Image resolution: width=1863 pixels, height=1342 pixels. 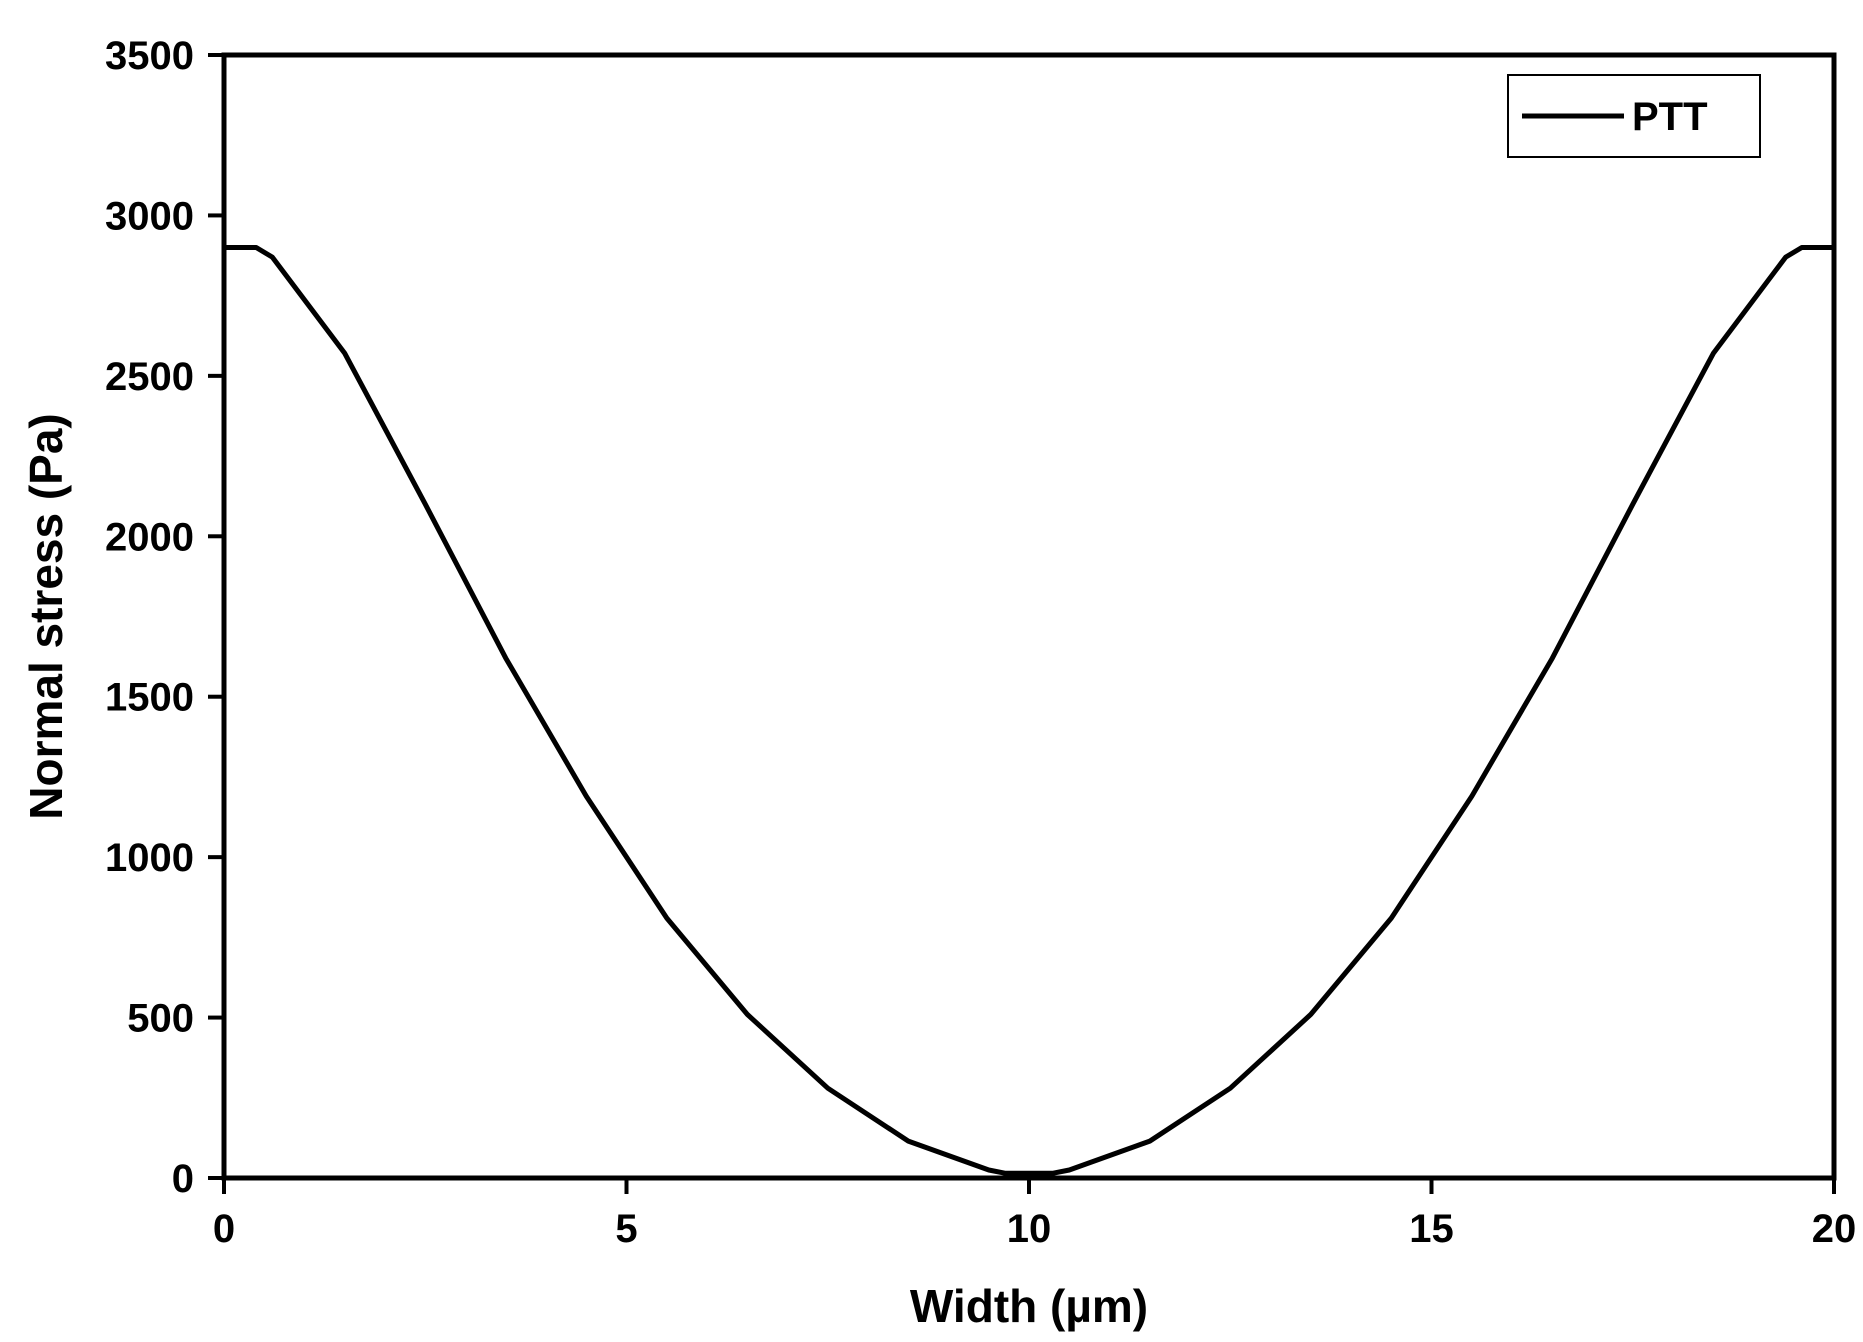 What do you see at coordinates (224, 1229) in the screenshot?
I see `x-tick-label: 0` at bounding box center [224, 1229].